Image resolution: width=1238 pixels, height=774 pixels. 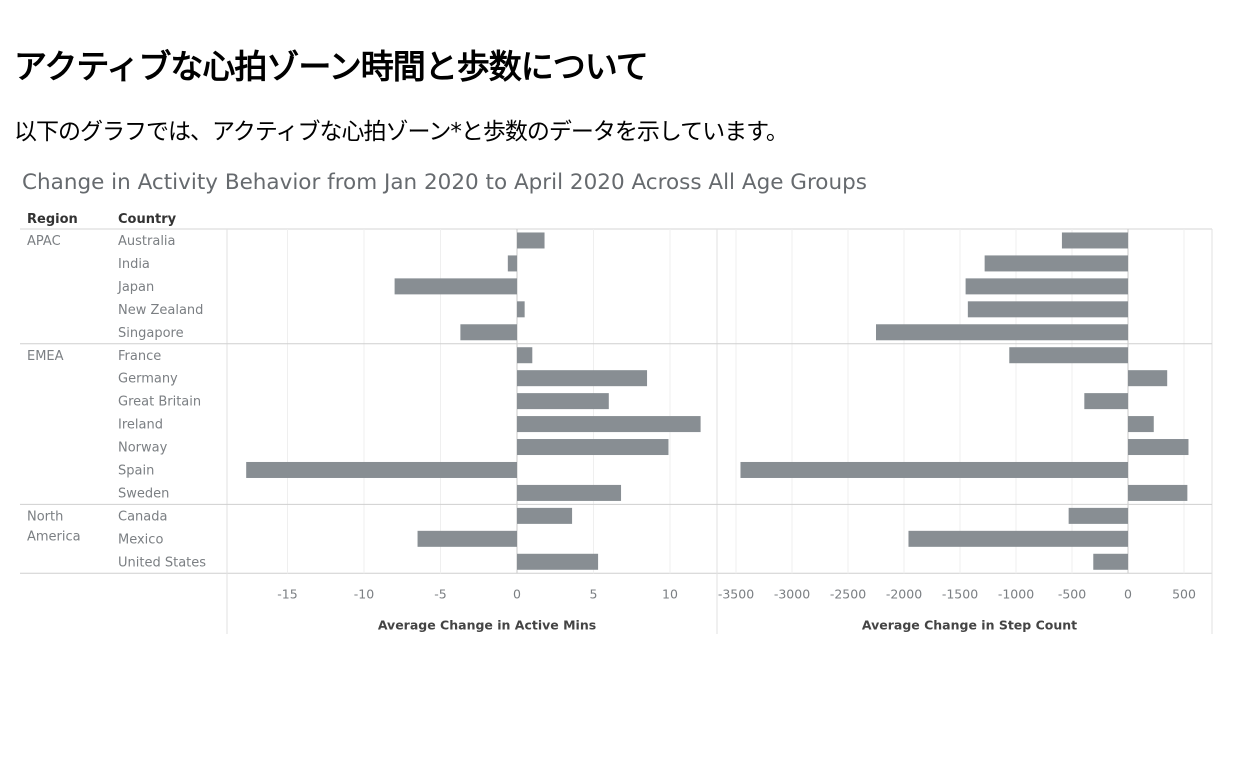 What do you see at coordinates (54, 536) in the screenshot?
I see `region-label-line: America` at bounding box center [54, 536].